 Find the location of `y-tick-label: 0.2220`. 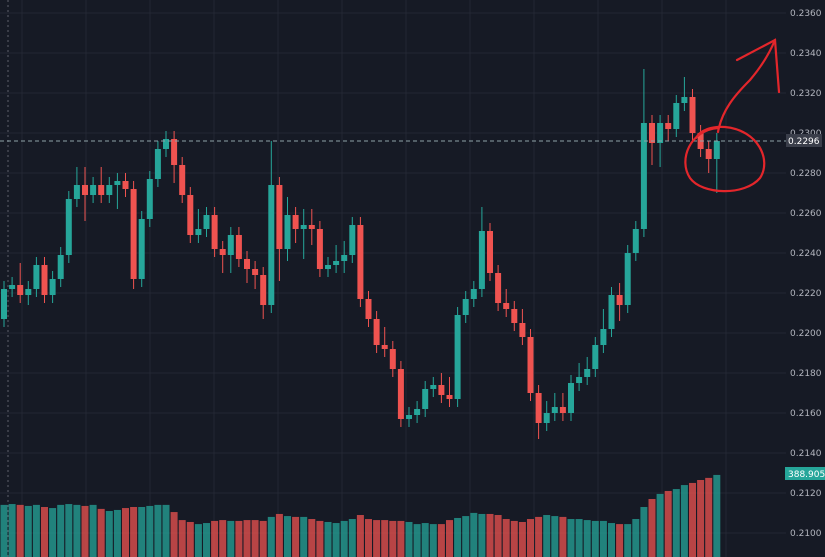

y-tick-label: 0.2220 is located at coordinates (806, 294).